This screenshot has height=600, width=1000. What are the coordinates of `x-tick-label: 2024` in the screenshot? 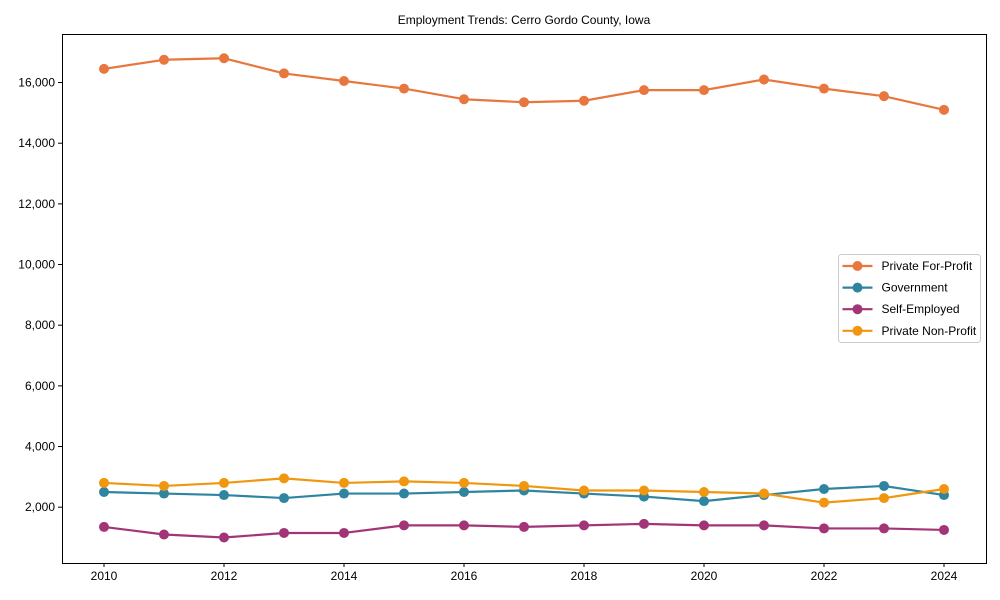 It's located at (944, 576).